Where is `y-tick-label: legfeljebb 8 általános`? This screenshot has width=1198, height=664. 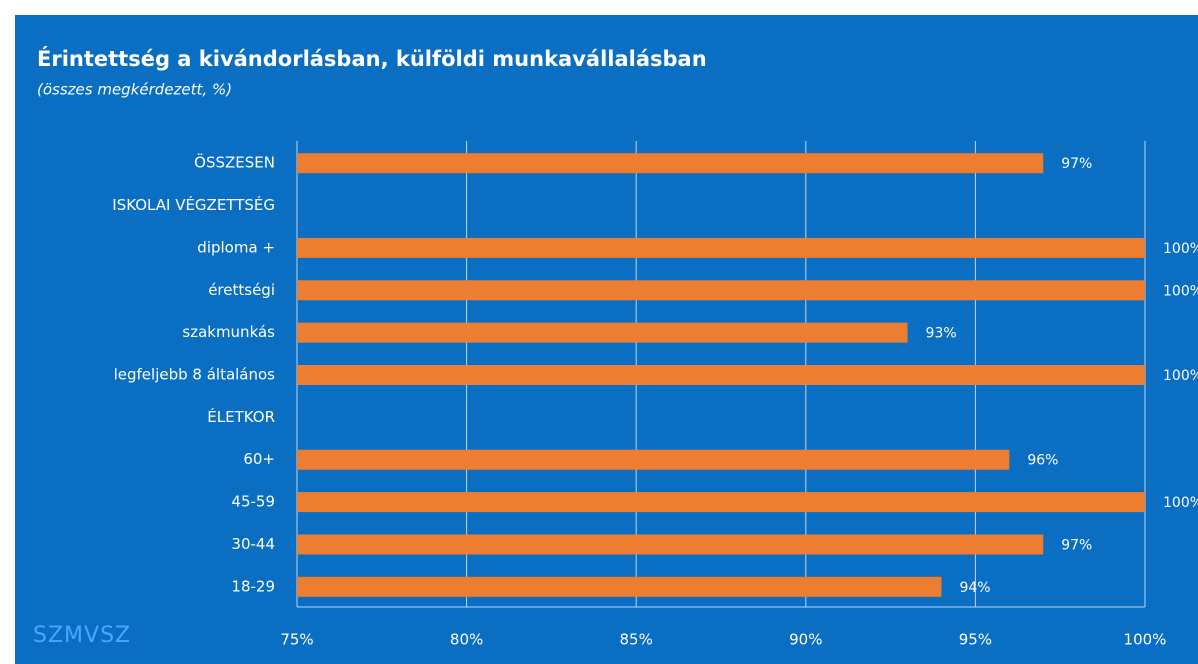
y-tick-label: legfeljebb 8 általános is located at coordinates (195, 375).